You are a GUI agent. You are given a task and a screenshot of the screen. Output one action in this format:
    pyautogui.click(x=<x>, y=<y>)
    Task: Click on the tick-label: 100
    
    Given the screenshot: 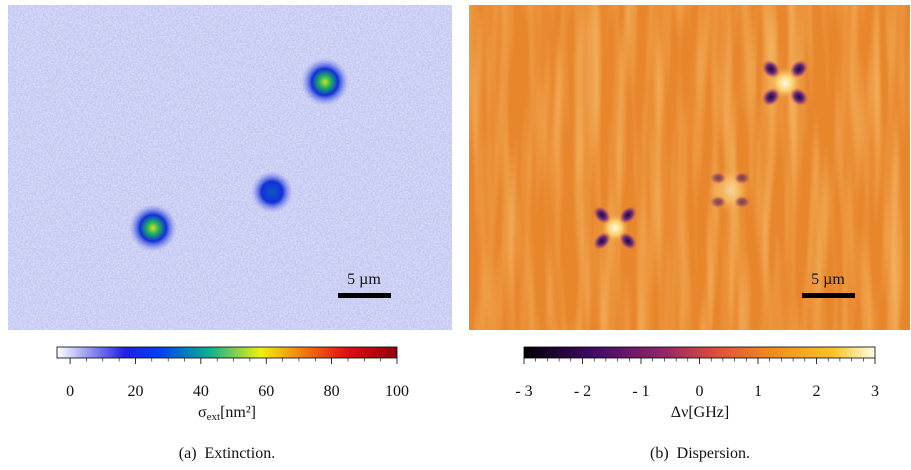 What is the action you would take?
    pyautogui.click(x=397, y=391)
    